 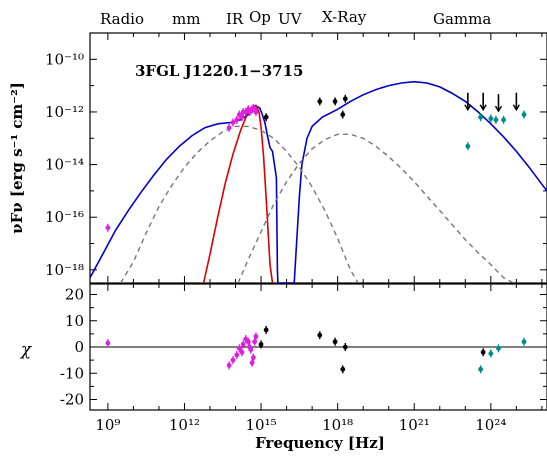 I want to click on x-tick-label: 10¹², so click(x=184, y=425).